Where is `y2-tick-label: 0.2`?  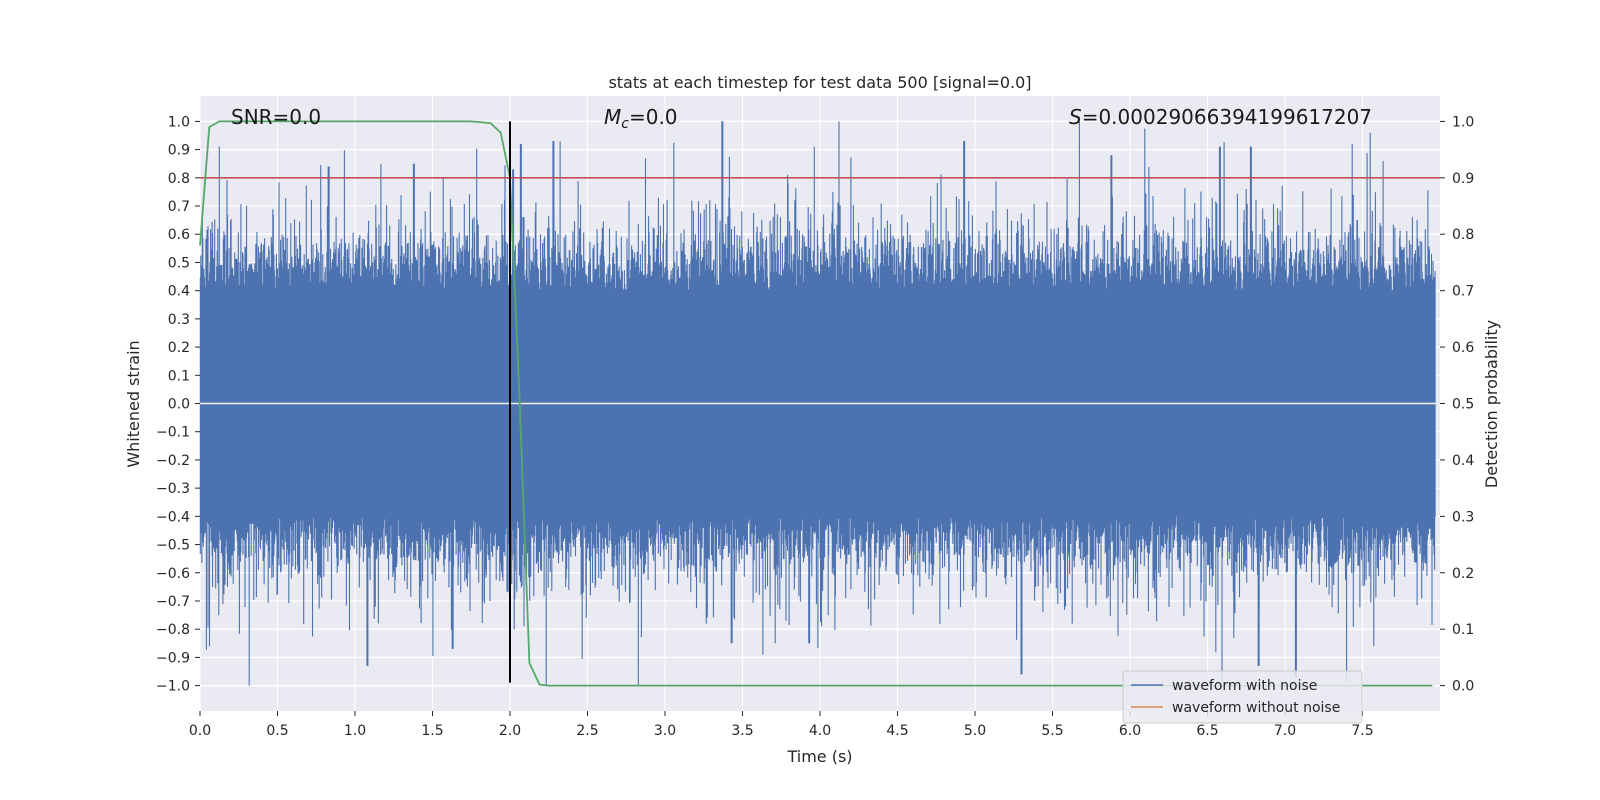 y2-tick-label: 0.2 is located at coordinates (1463, 574).